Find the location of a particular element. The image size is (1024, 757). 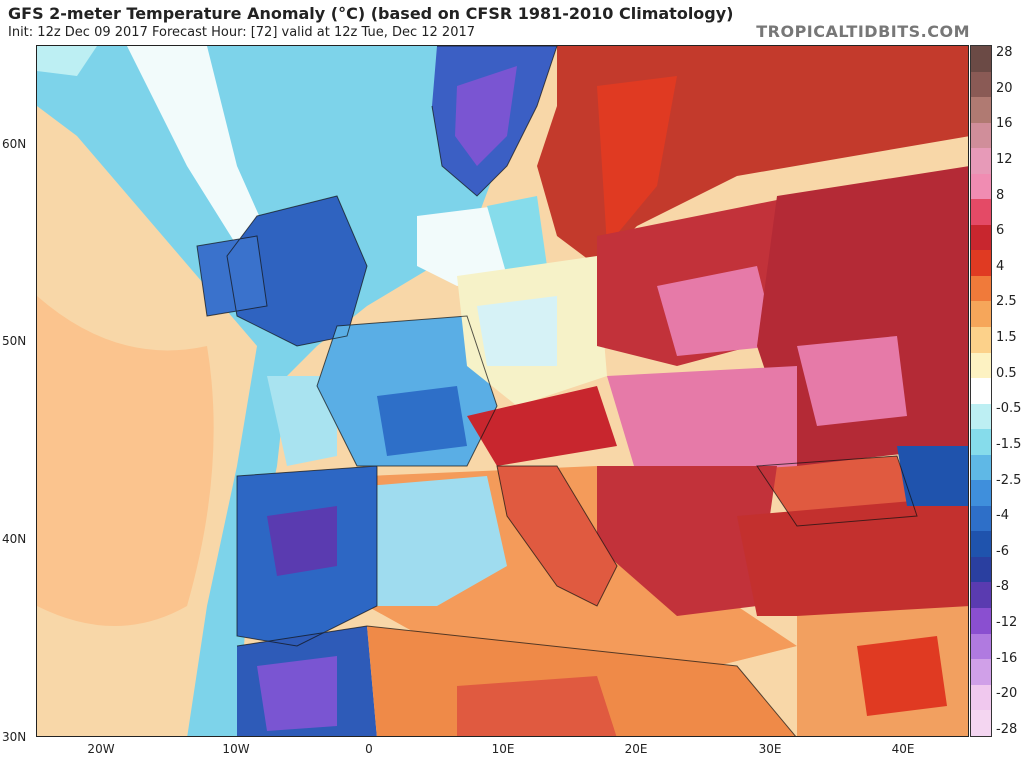

colorbar-label: 0.5 is located at coordinates (1006, 373).